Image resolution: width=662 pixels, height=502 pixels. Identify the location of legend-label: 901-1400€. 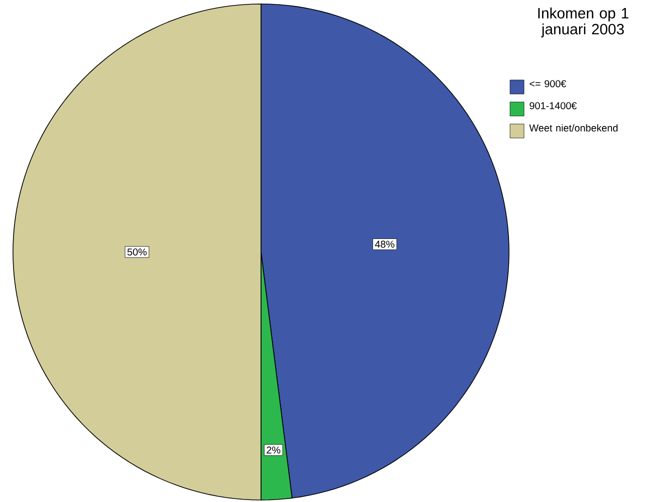
(553, 106).